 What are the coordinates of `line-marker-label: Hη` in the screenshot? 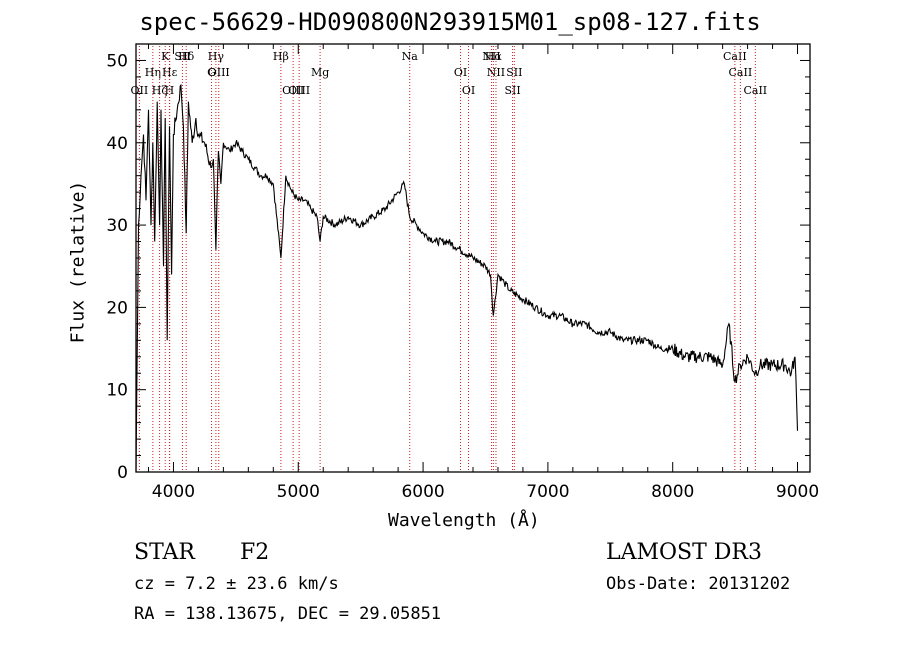 It's located at (153, 72).